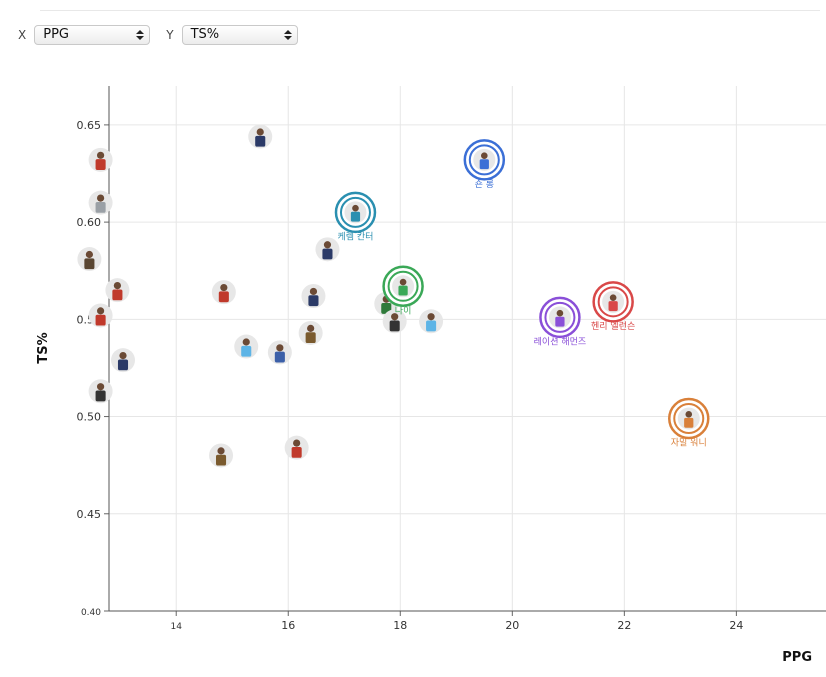  I want to click on x-axis-title: PPG, so click(797, 657).